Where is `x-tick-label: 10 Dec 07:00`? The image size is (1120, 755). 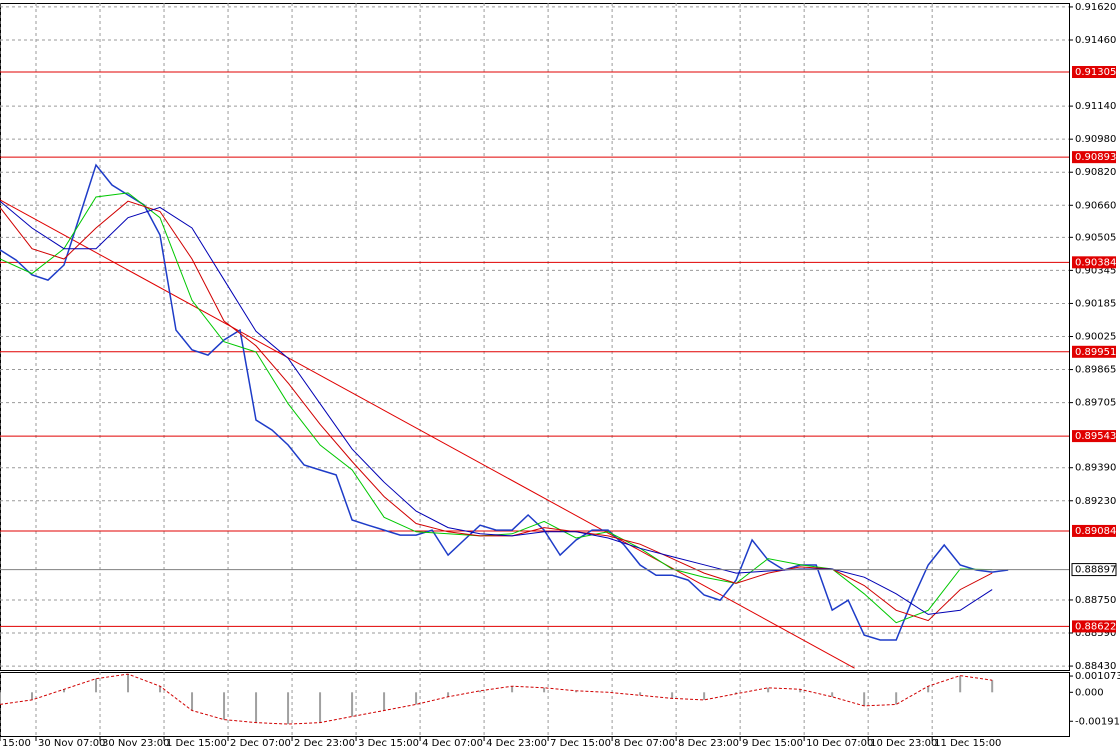
x-tick-label: 10 Dec 07:00 is located at coordinates (839, 743).